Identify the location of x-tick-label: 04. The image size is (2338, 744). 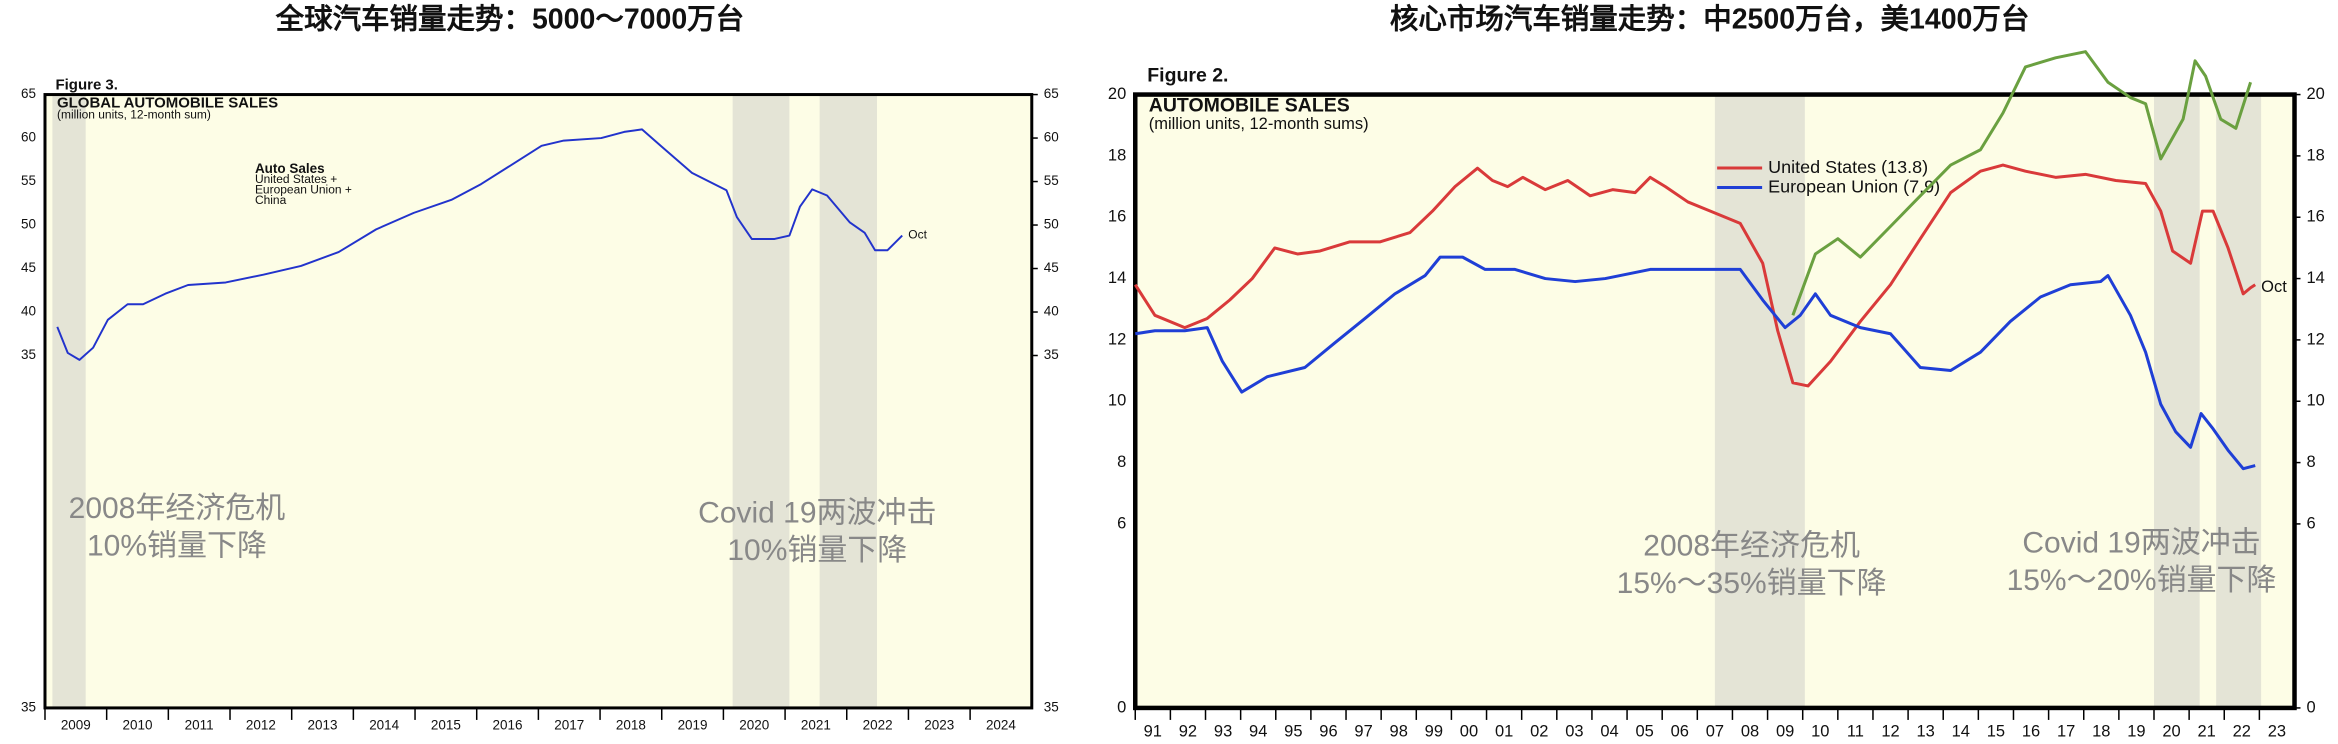
(1609, 731).